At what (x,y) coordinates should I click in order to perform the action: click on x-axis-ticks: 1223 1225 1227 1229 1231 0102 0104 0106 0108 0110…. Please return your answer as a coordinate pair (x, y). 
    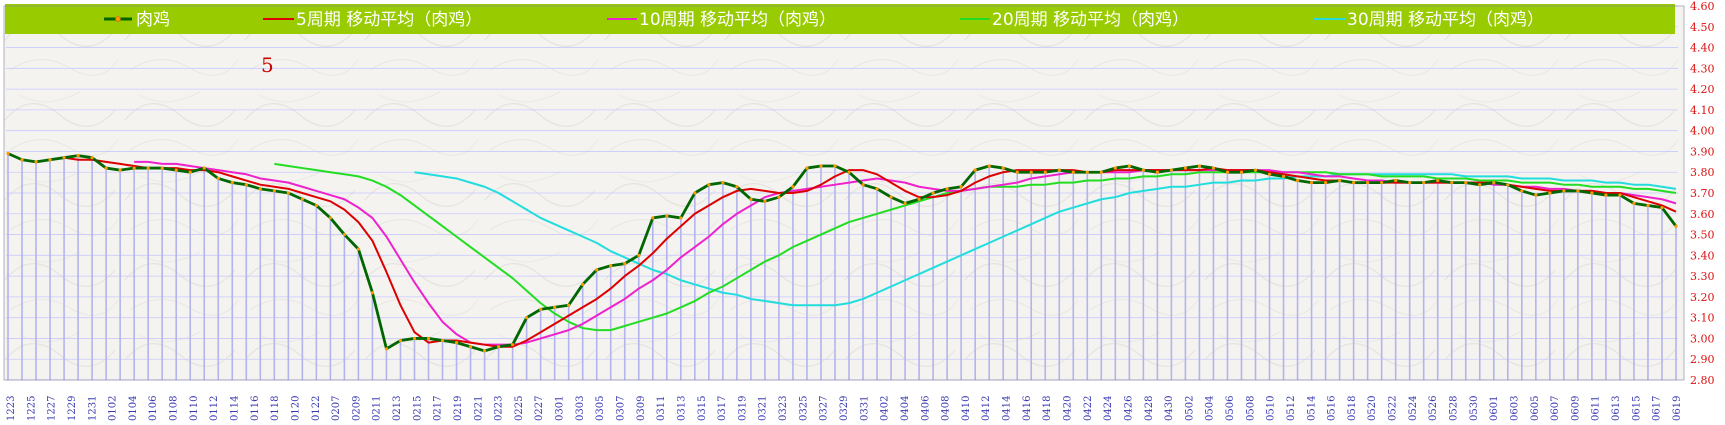
    Looking at the image, I should click on (844, 408).